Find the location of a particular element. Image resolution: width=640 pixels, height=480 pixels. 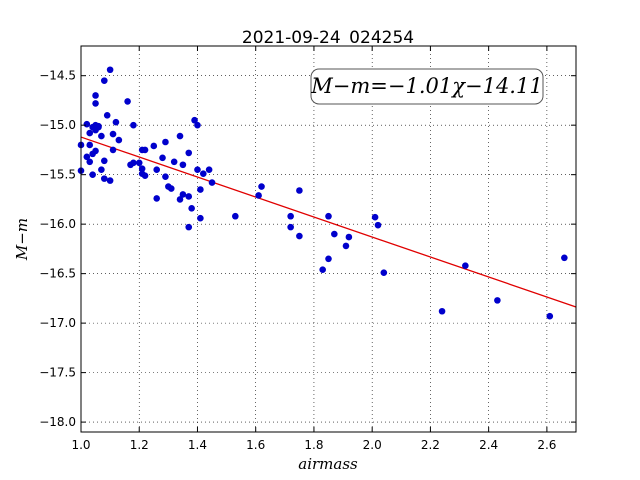

x-tick-label: 1.8 is located at coordinates (313, 445).